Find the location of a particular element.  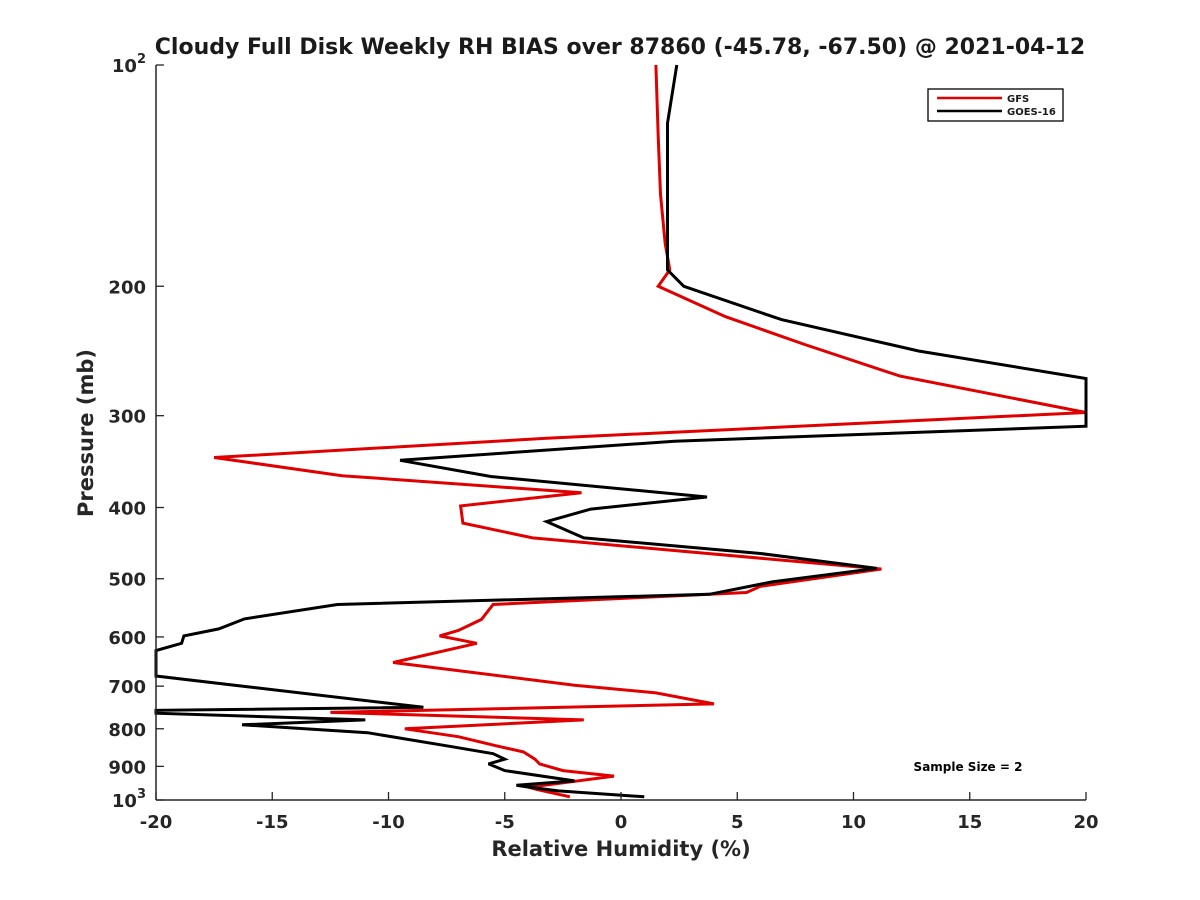

y-tick-label: 300 is located at coordinates (127, 417).